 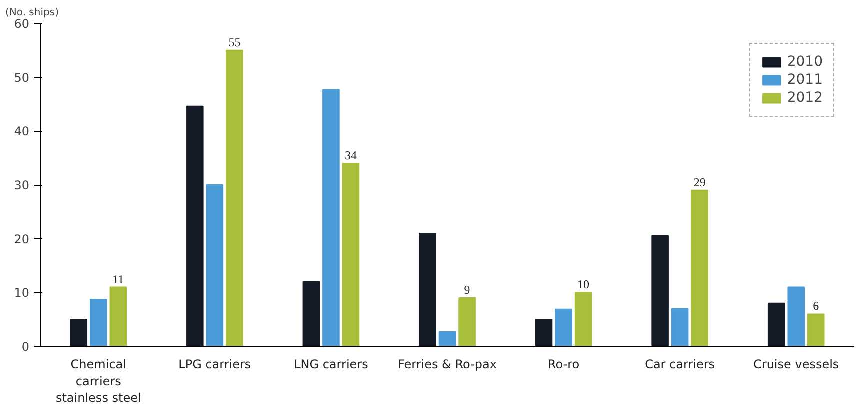 What do you see at coordinates (118, 279) in the screenshot?
I see `data-label: 11` at bounding box center [118, 279].